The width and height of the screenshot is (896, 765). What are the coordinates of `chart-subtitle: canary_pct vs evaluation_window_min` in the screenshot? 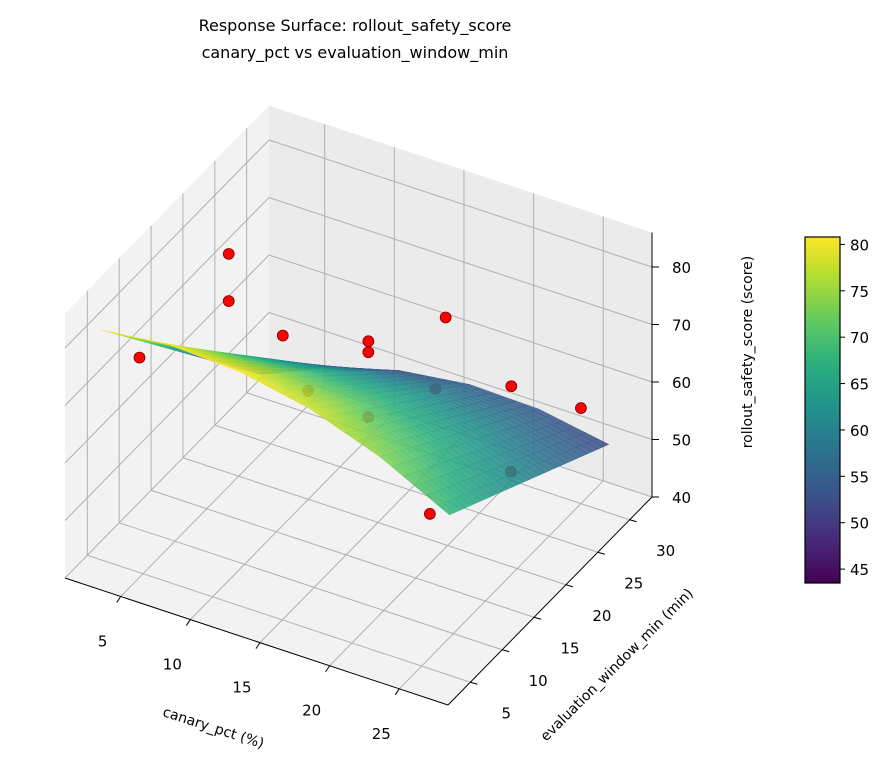 It's located at (355, 53).